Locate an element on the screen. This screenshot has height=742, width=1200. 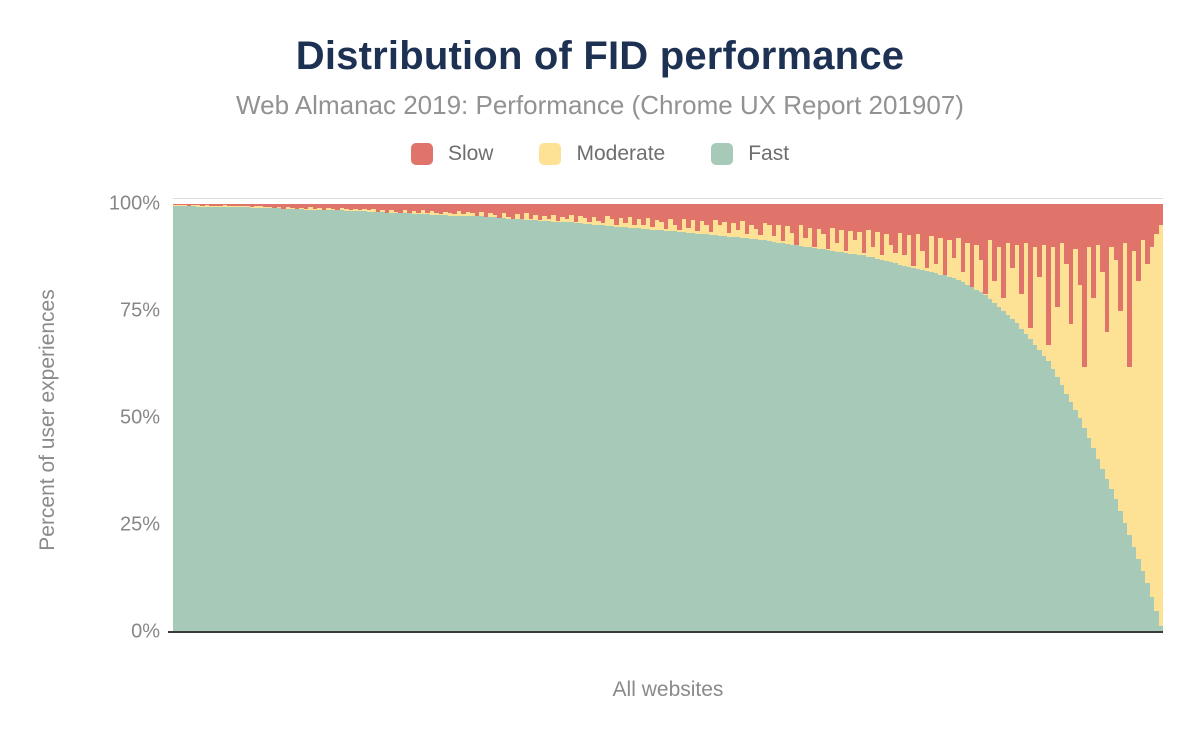
gridline-100-percent is located at coordinates (668, 198).